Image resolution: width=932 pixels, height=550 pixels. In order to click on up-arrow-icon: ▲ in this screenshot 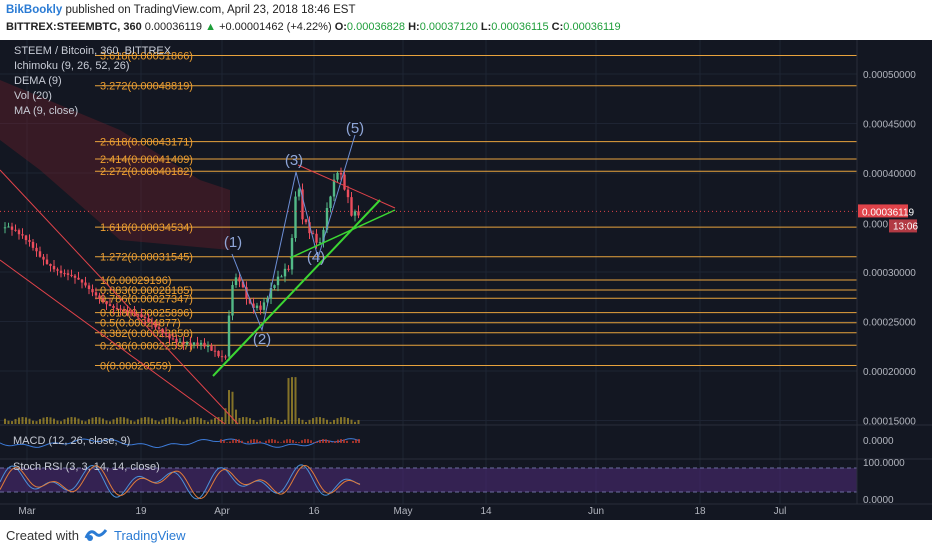, I will do `click(211, 27)`.